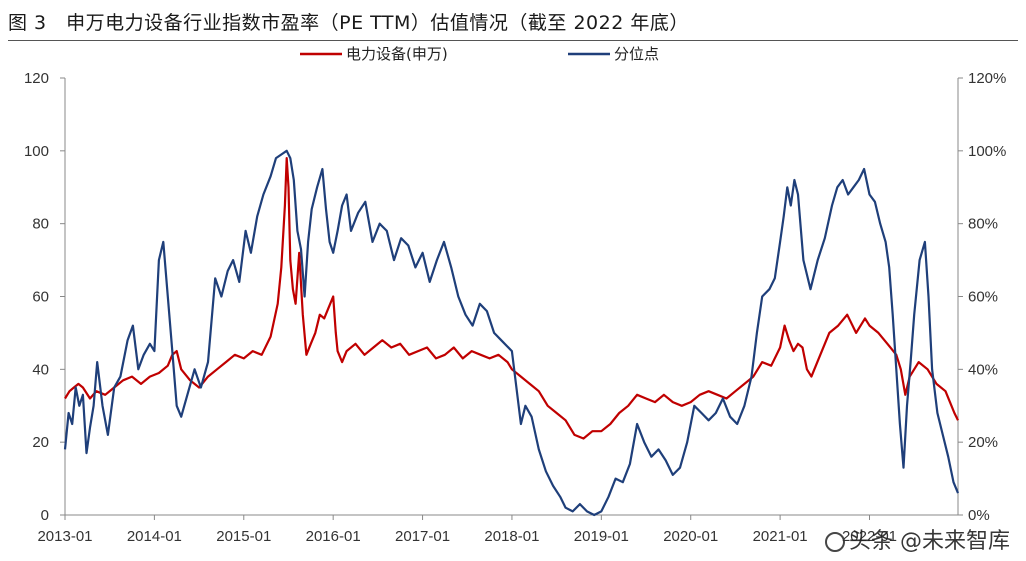  Describe the element at coordinates (40, 224) in the screenshot. I see `y-left-tick-label: 80` at that location.